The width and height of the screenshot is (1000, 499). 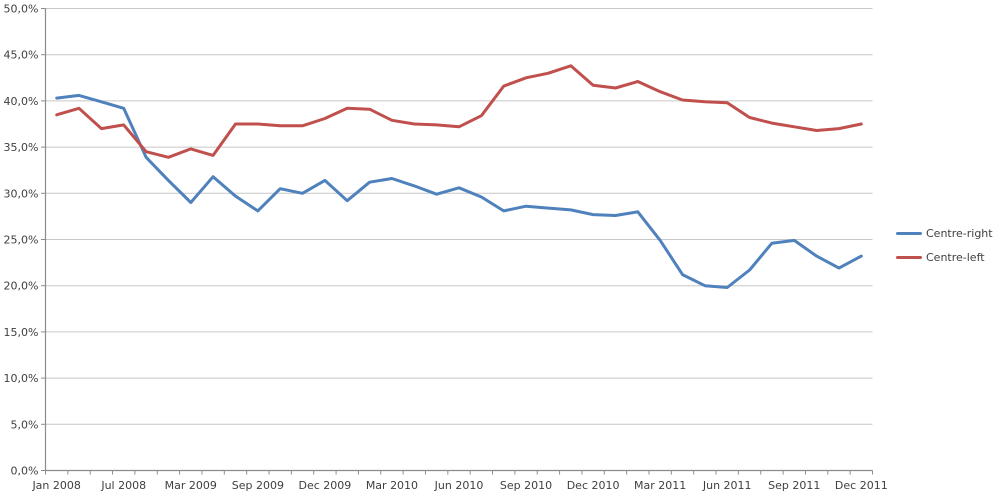 I want to click on x-axis-tick-label: Jun 2011, so click(x=727, y=485).